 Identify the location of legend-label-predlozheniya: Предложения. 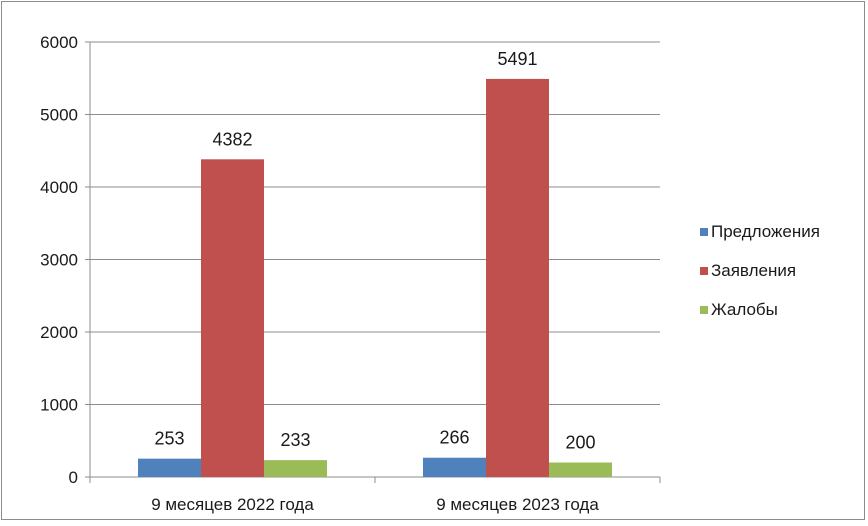
(765, 231).